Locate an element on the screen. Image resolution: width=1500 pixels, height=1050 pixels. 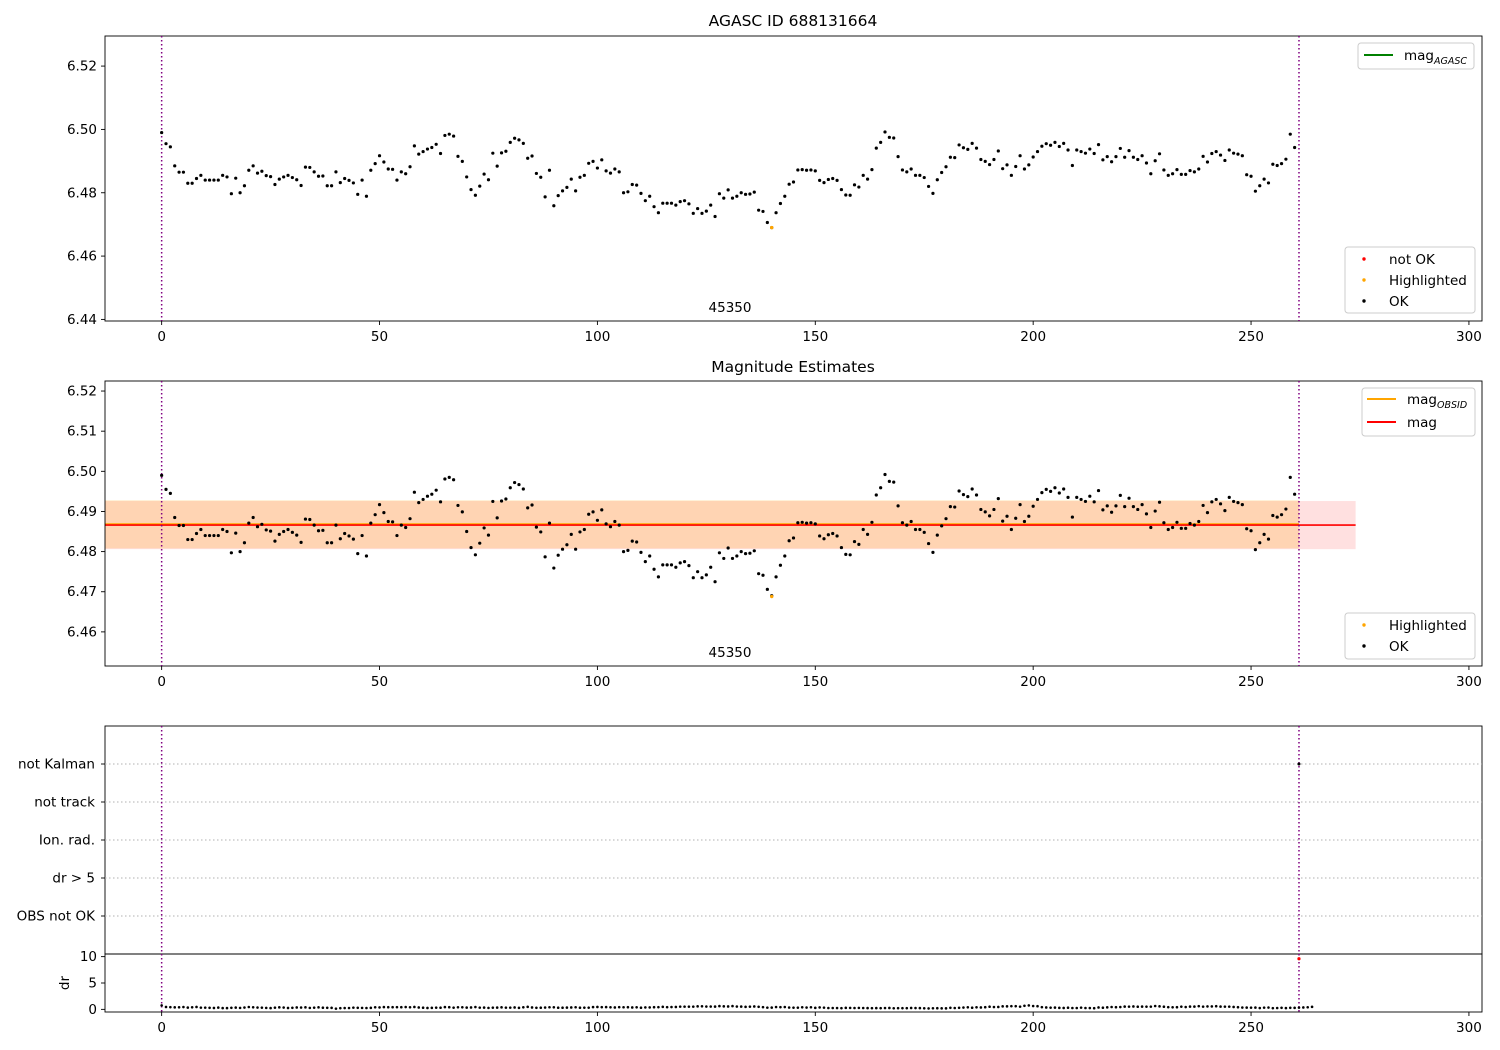
legend-label-sub: AGASC is located at coordinates (1450, 61).